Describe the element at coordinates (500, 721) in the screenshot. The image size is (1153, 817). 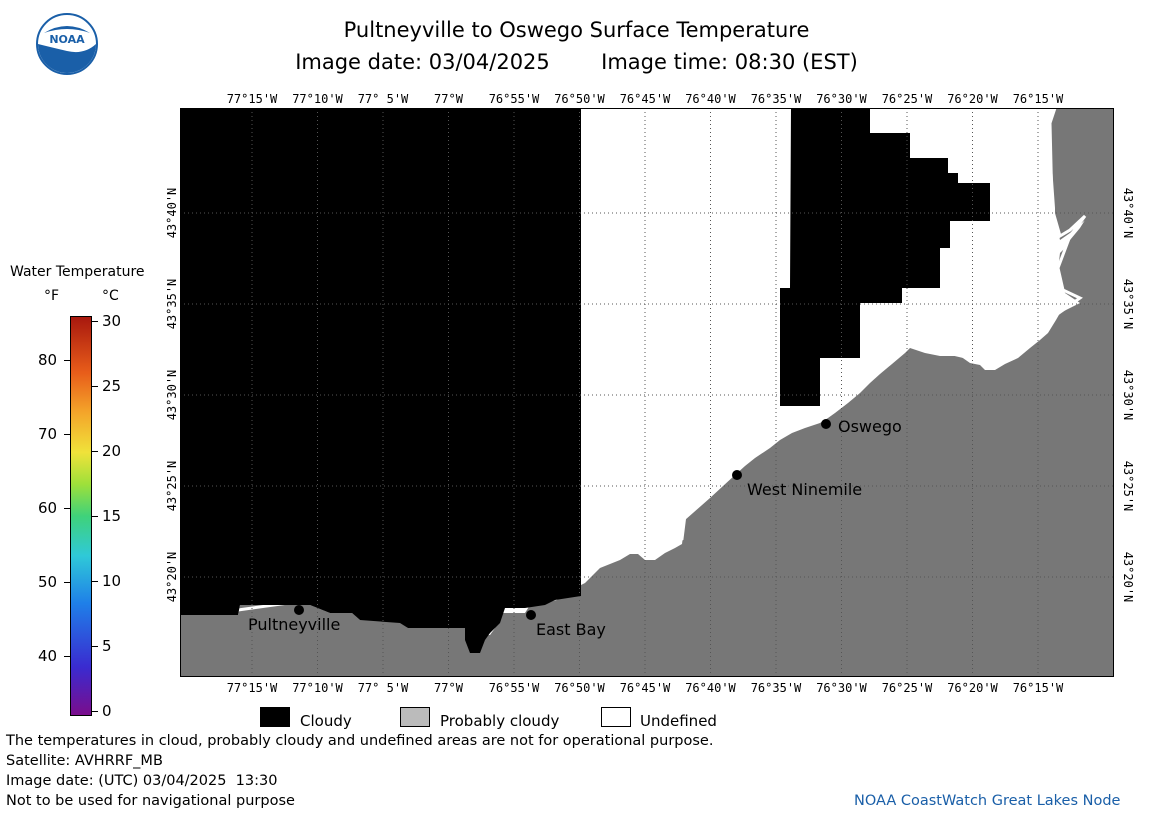
I see `probably-cloudy-legend-label: Probably cloudy` at that location.